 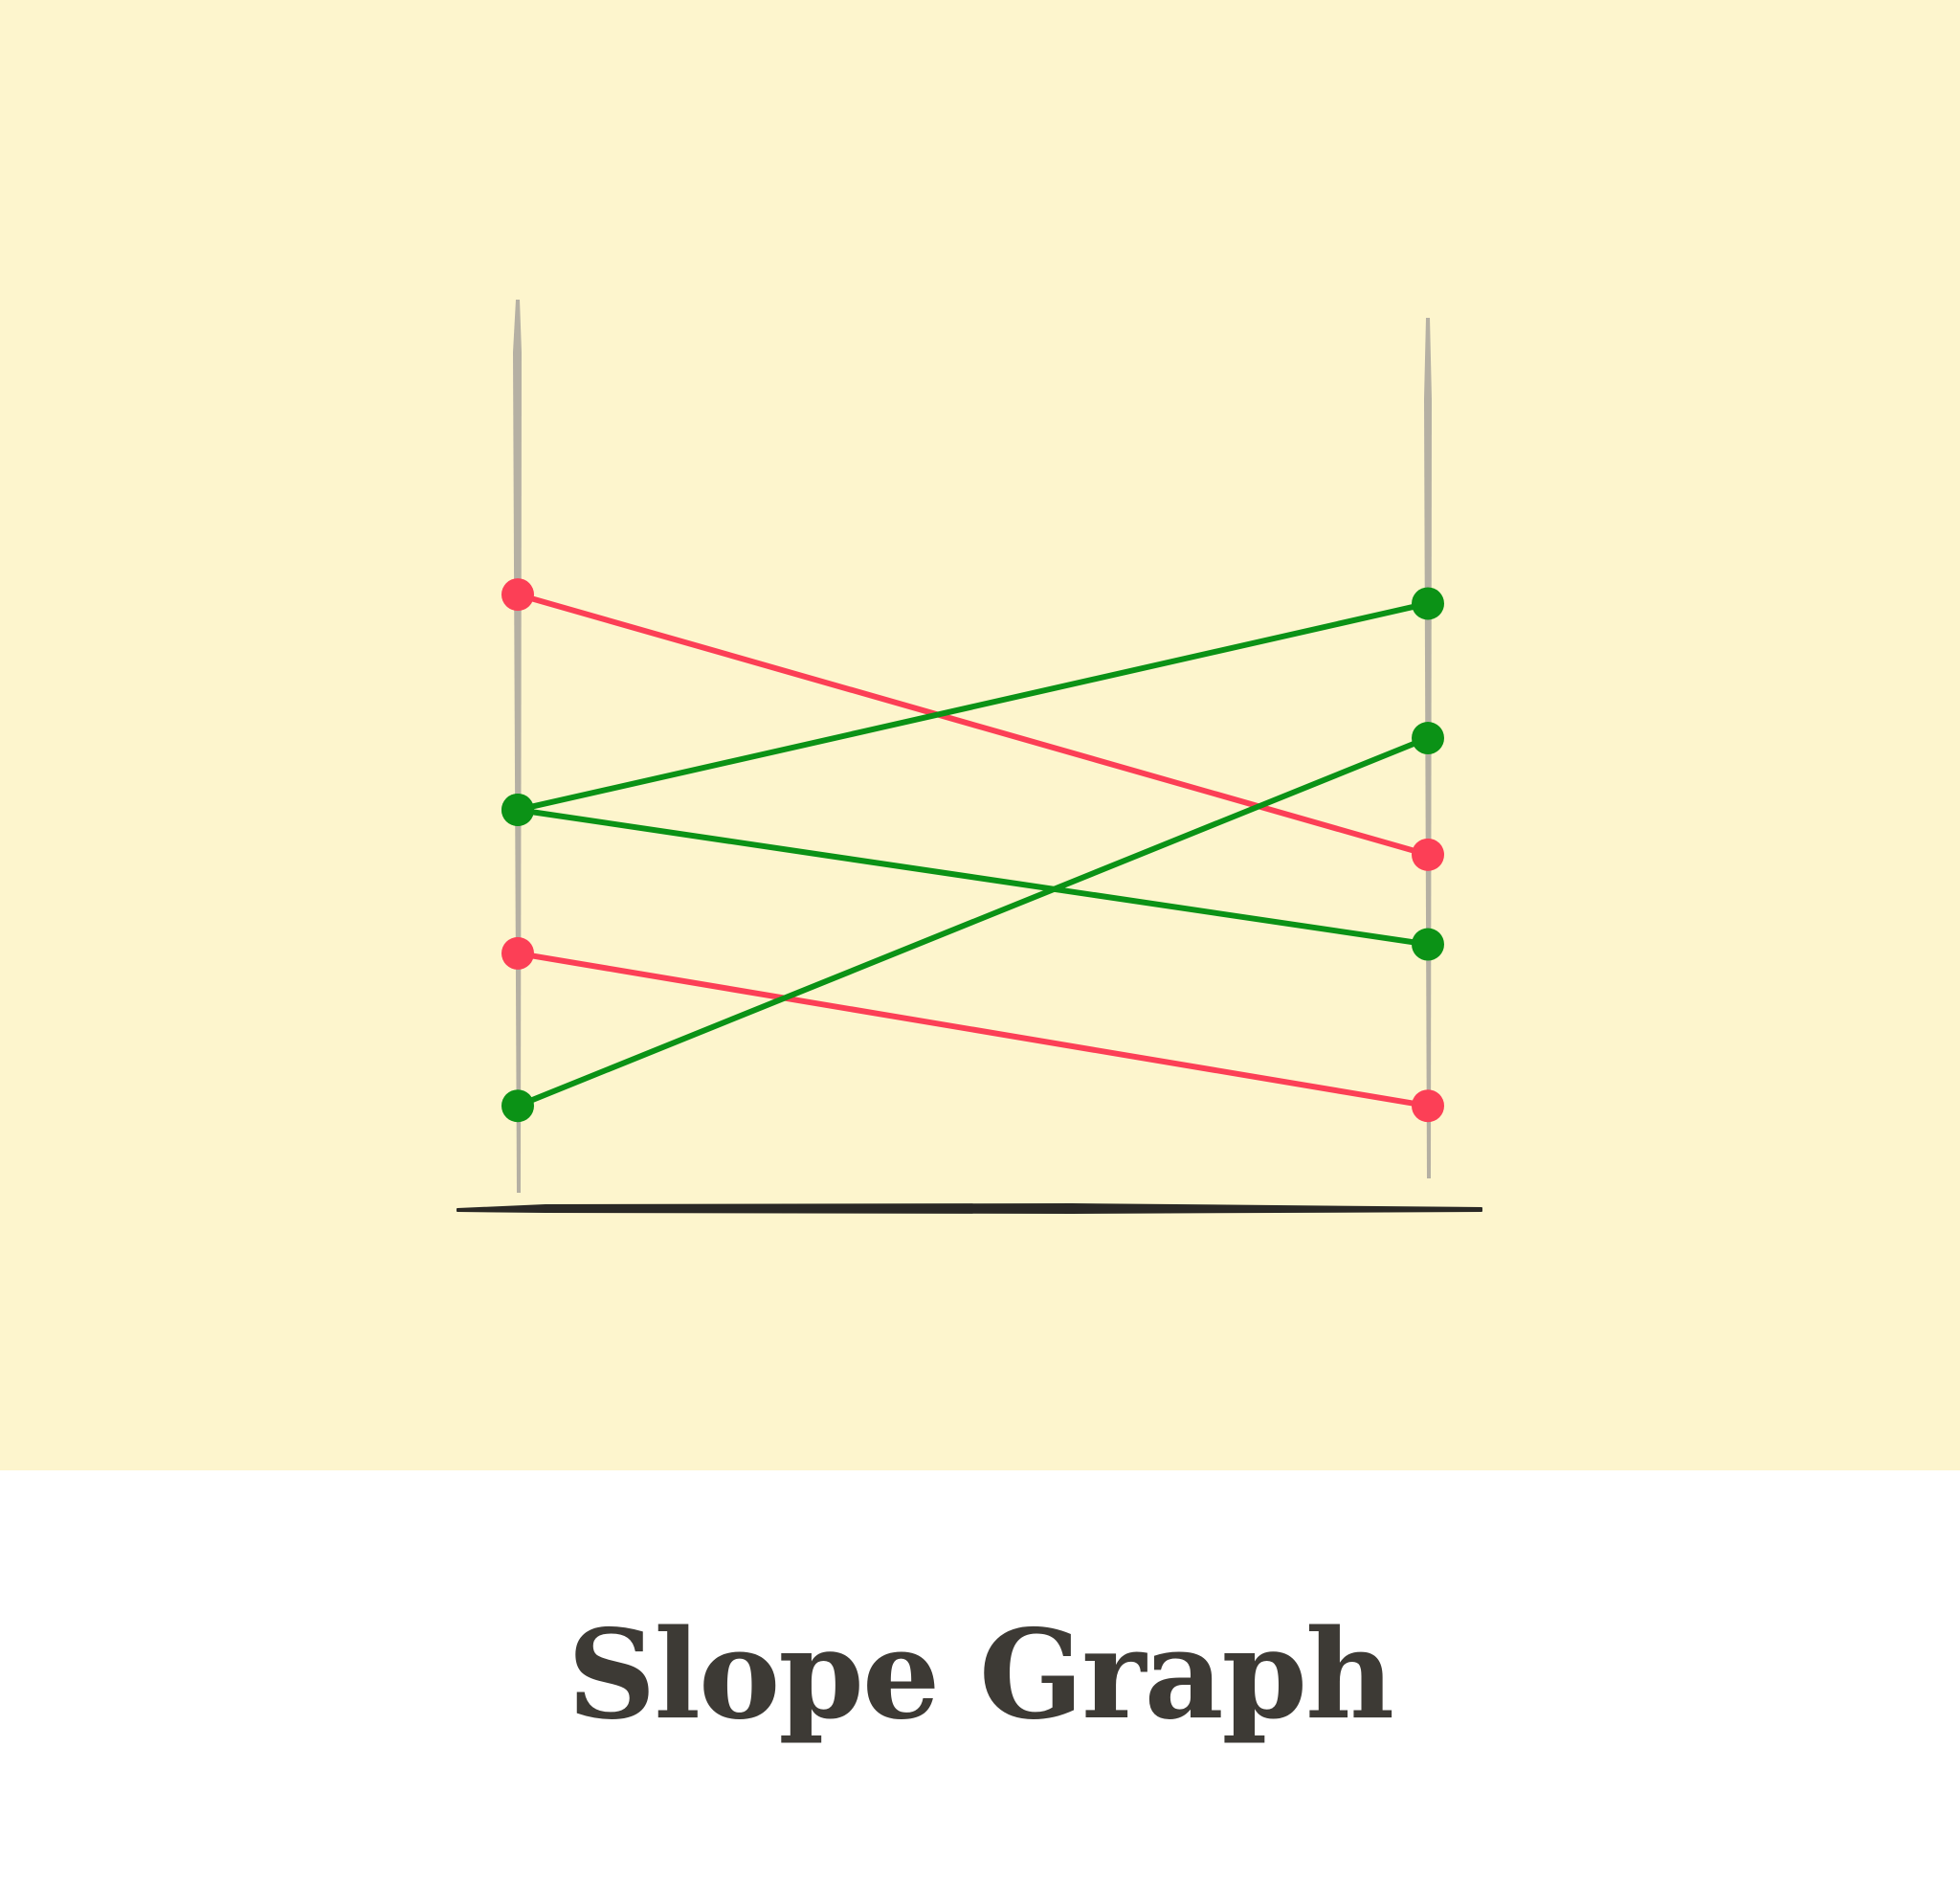 I want to click on x-baseline, so click(x=969, y=1208).